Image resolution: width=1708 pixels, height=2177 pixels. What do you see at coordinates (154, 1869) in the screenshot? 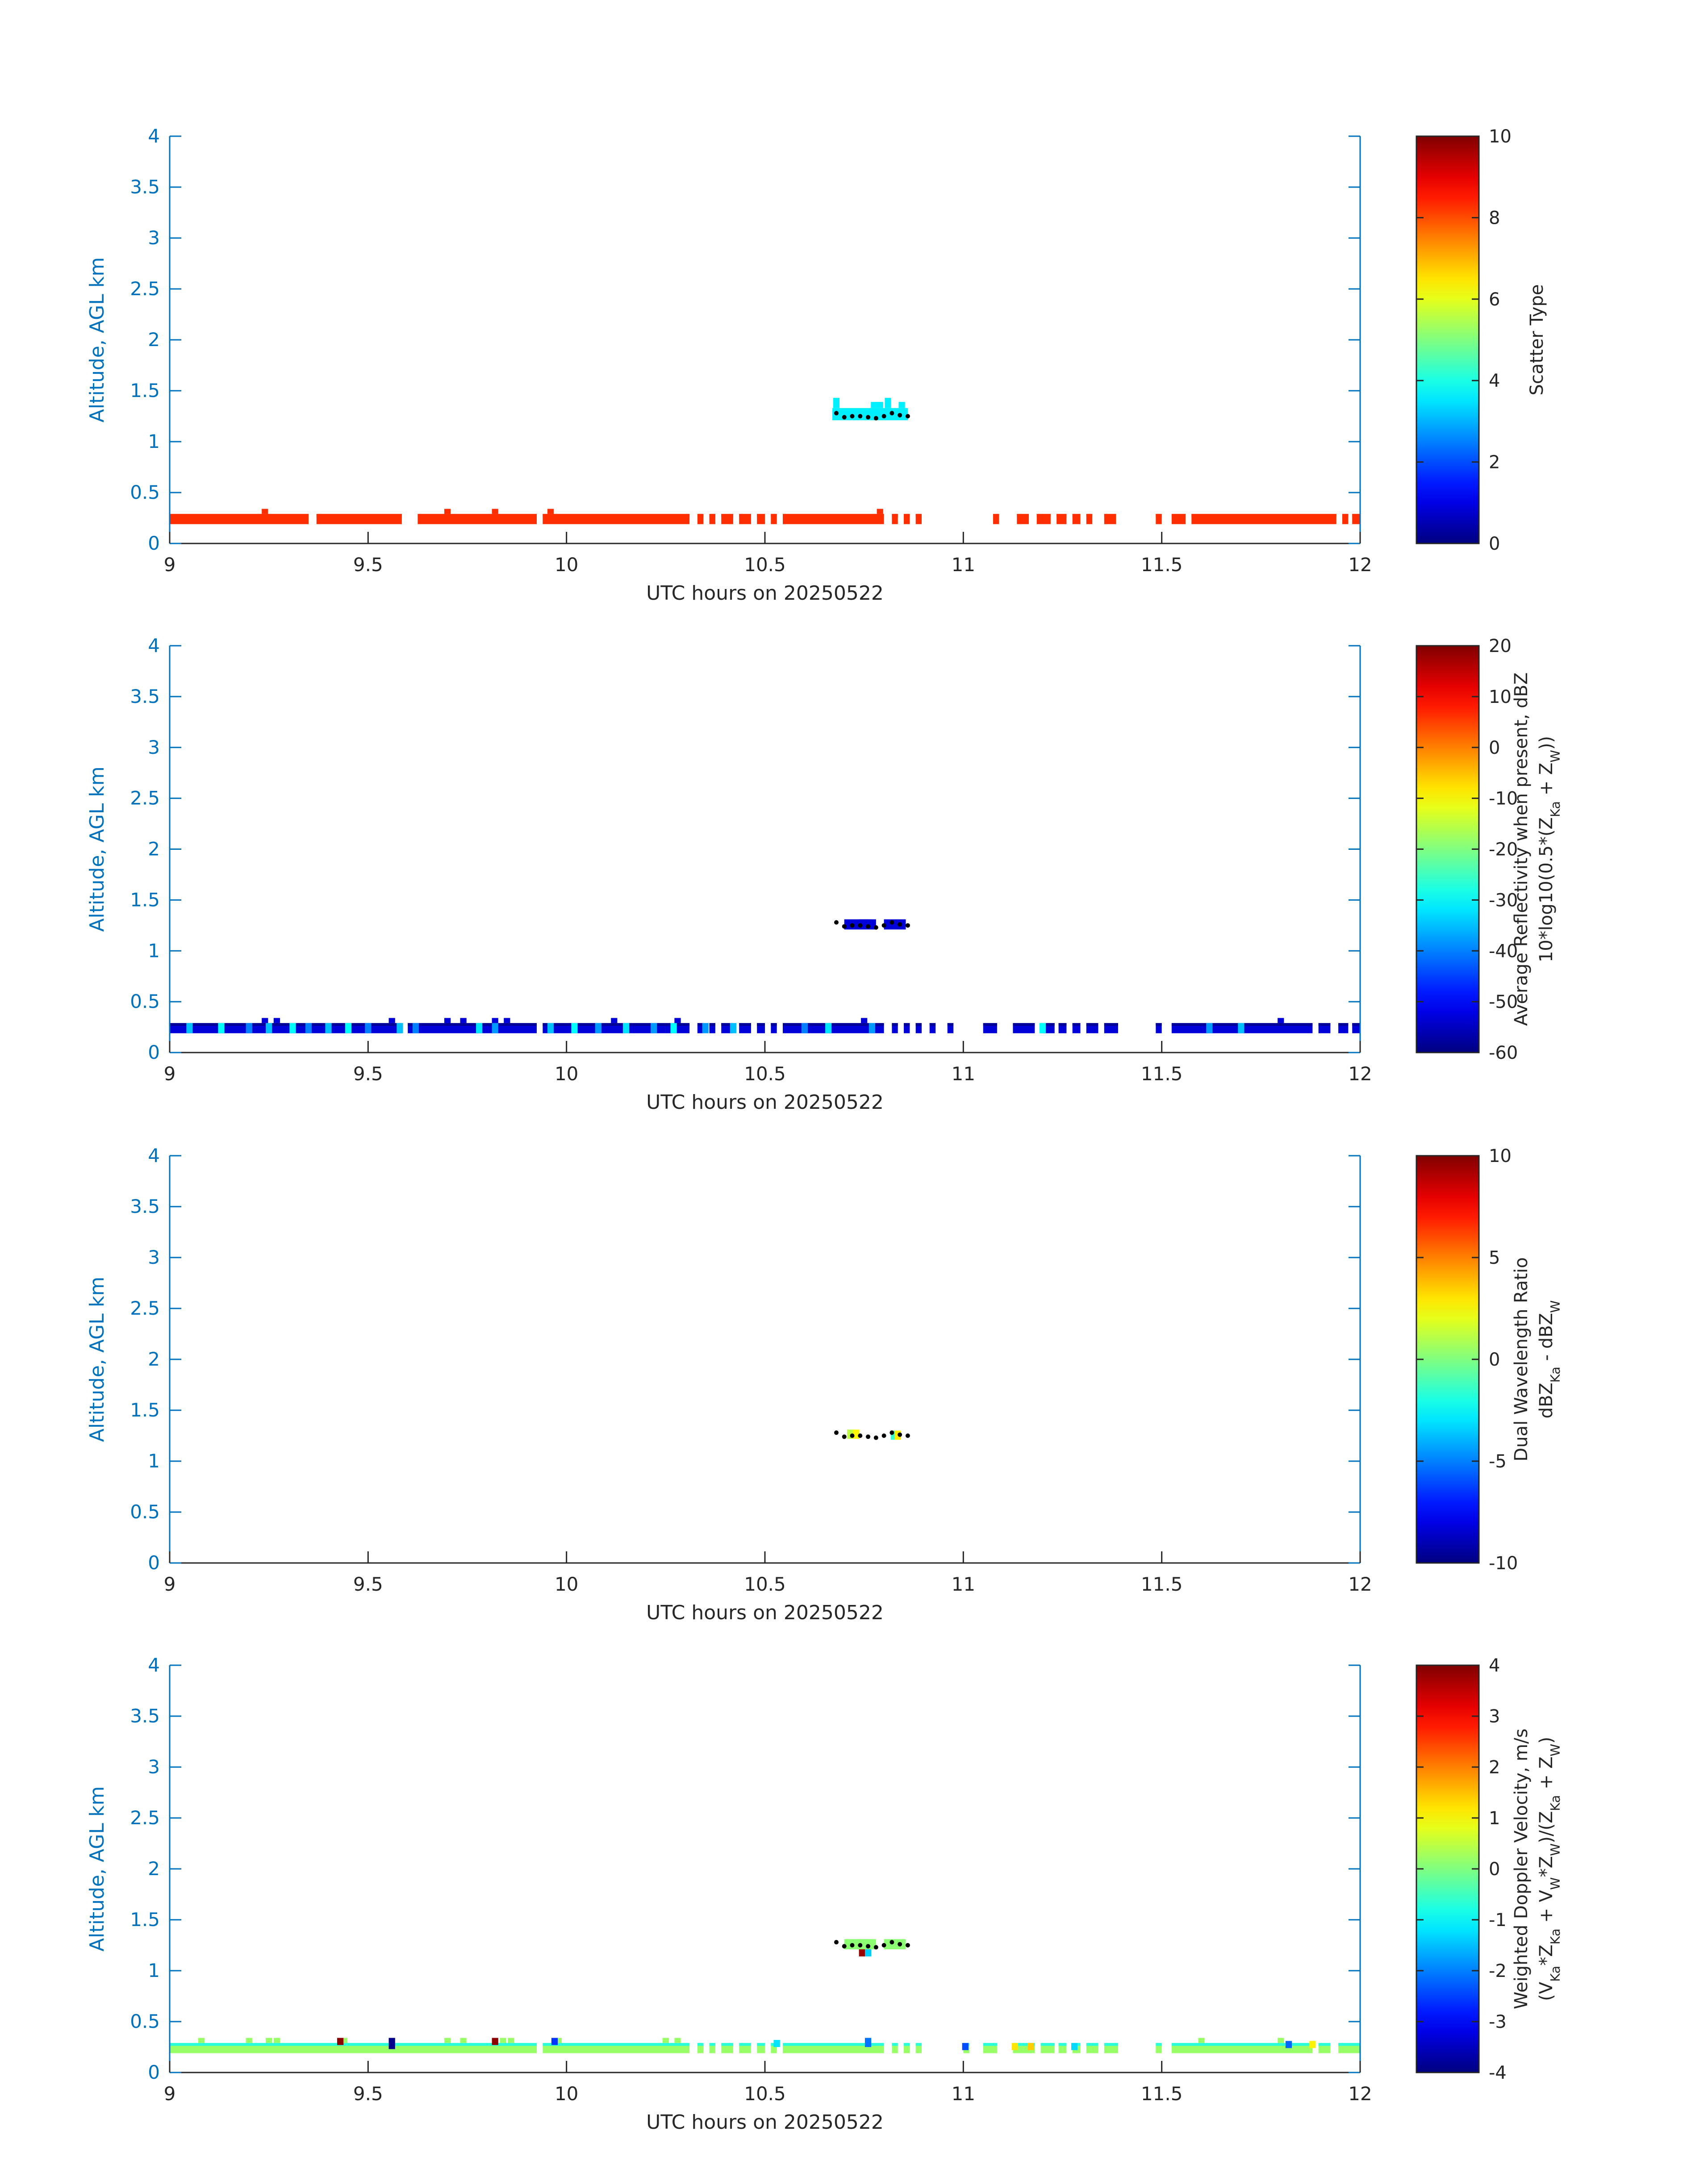
I see `y-tick-label: 2` at bounding box center [154, 1869].